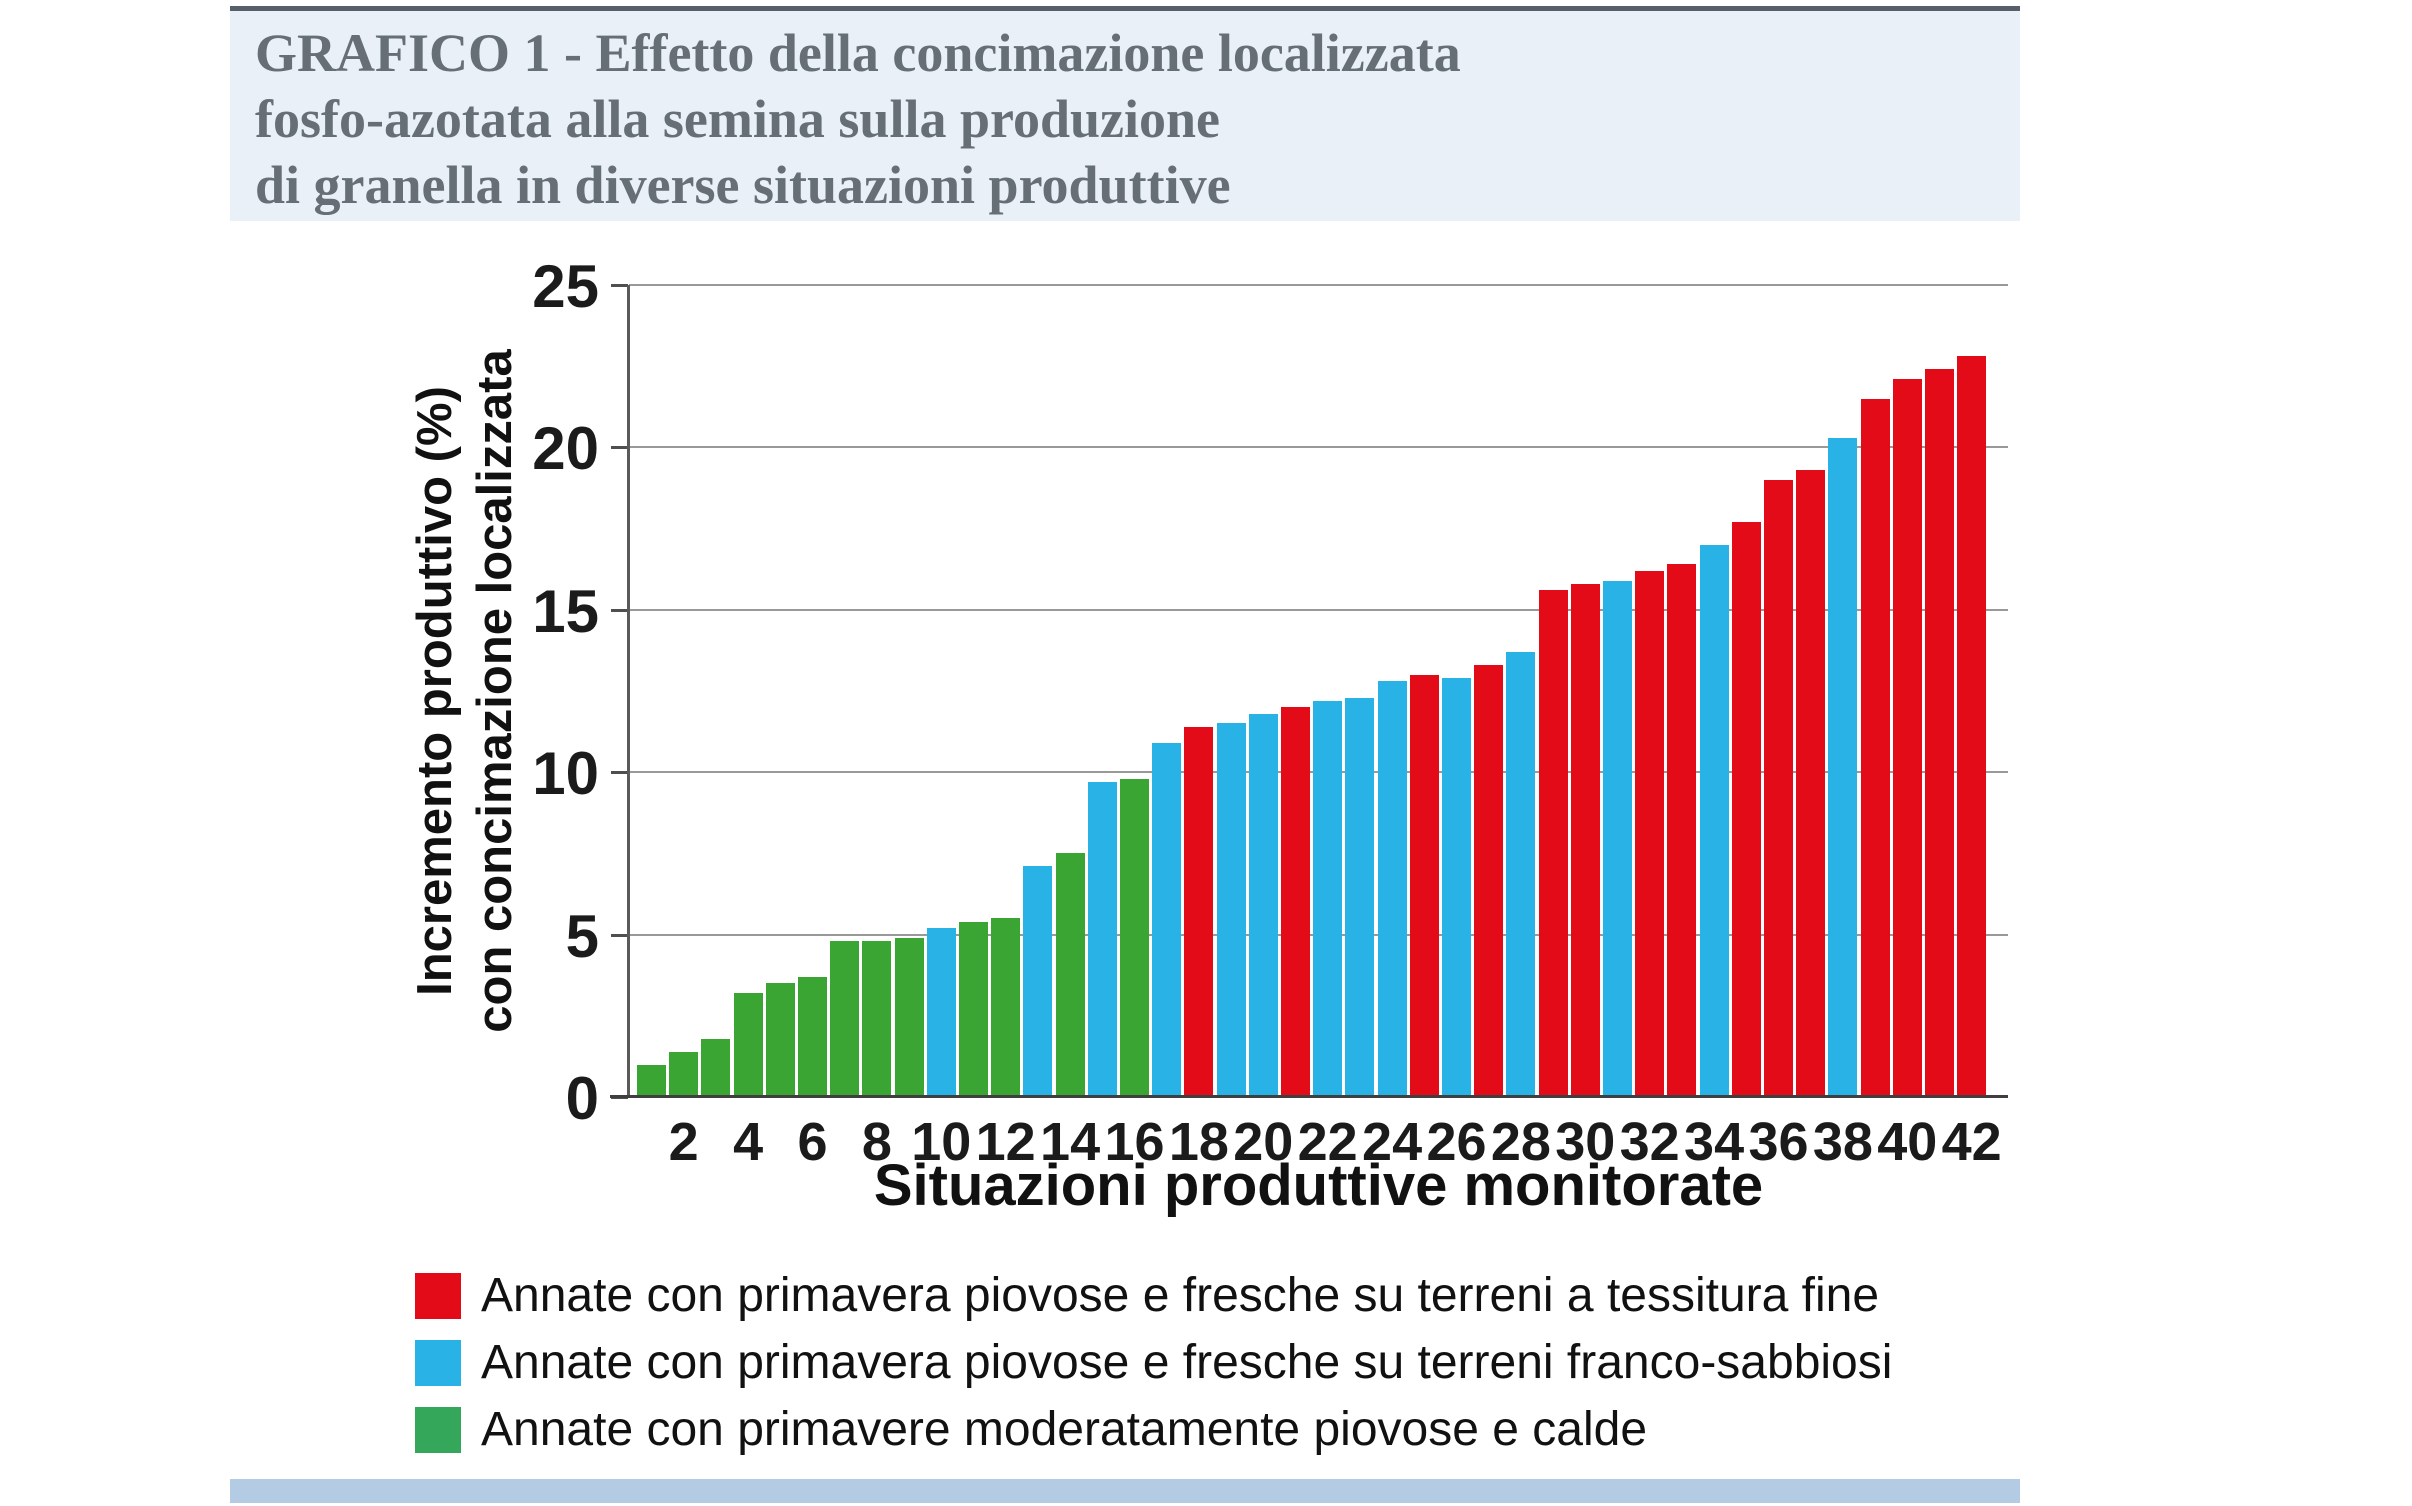  What do you see at coordinates (1392, 1142) in the screenshot?
I see `x-tick-label-24: 24` at bounding box center [1392, 1142].